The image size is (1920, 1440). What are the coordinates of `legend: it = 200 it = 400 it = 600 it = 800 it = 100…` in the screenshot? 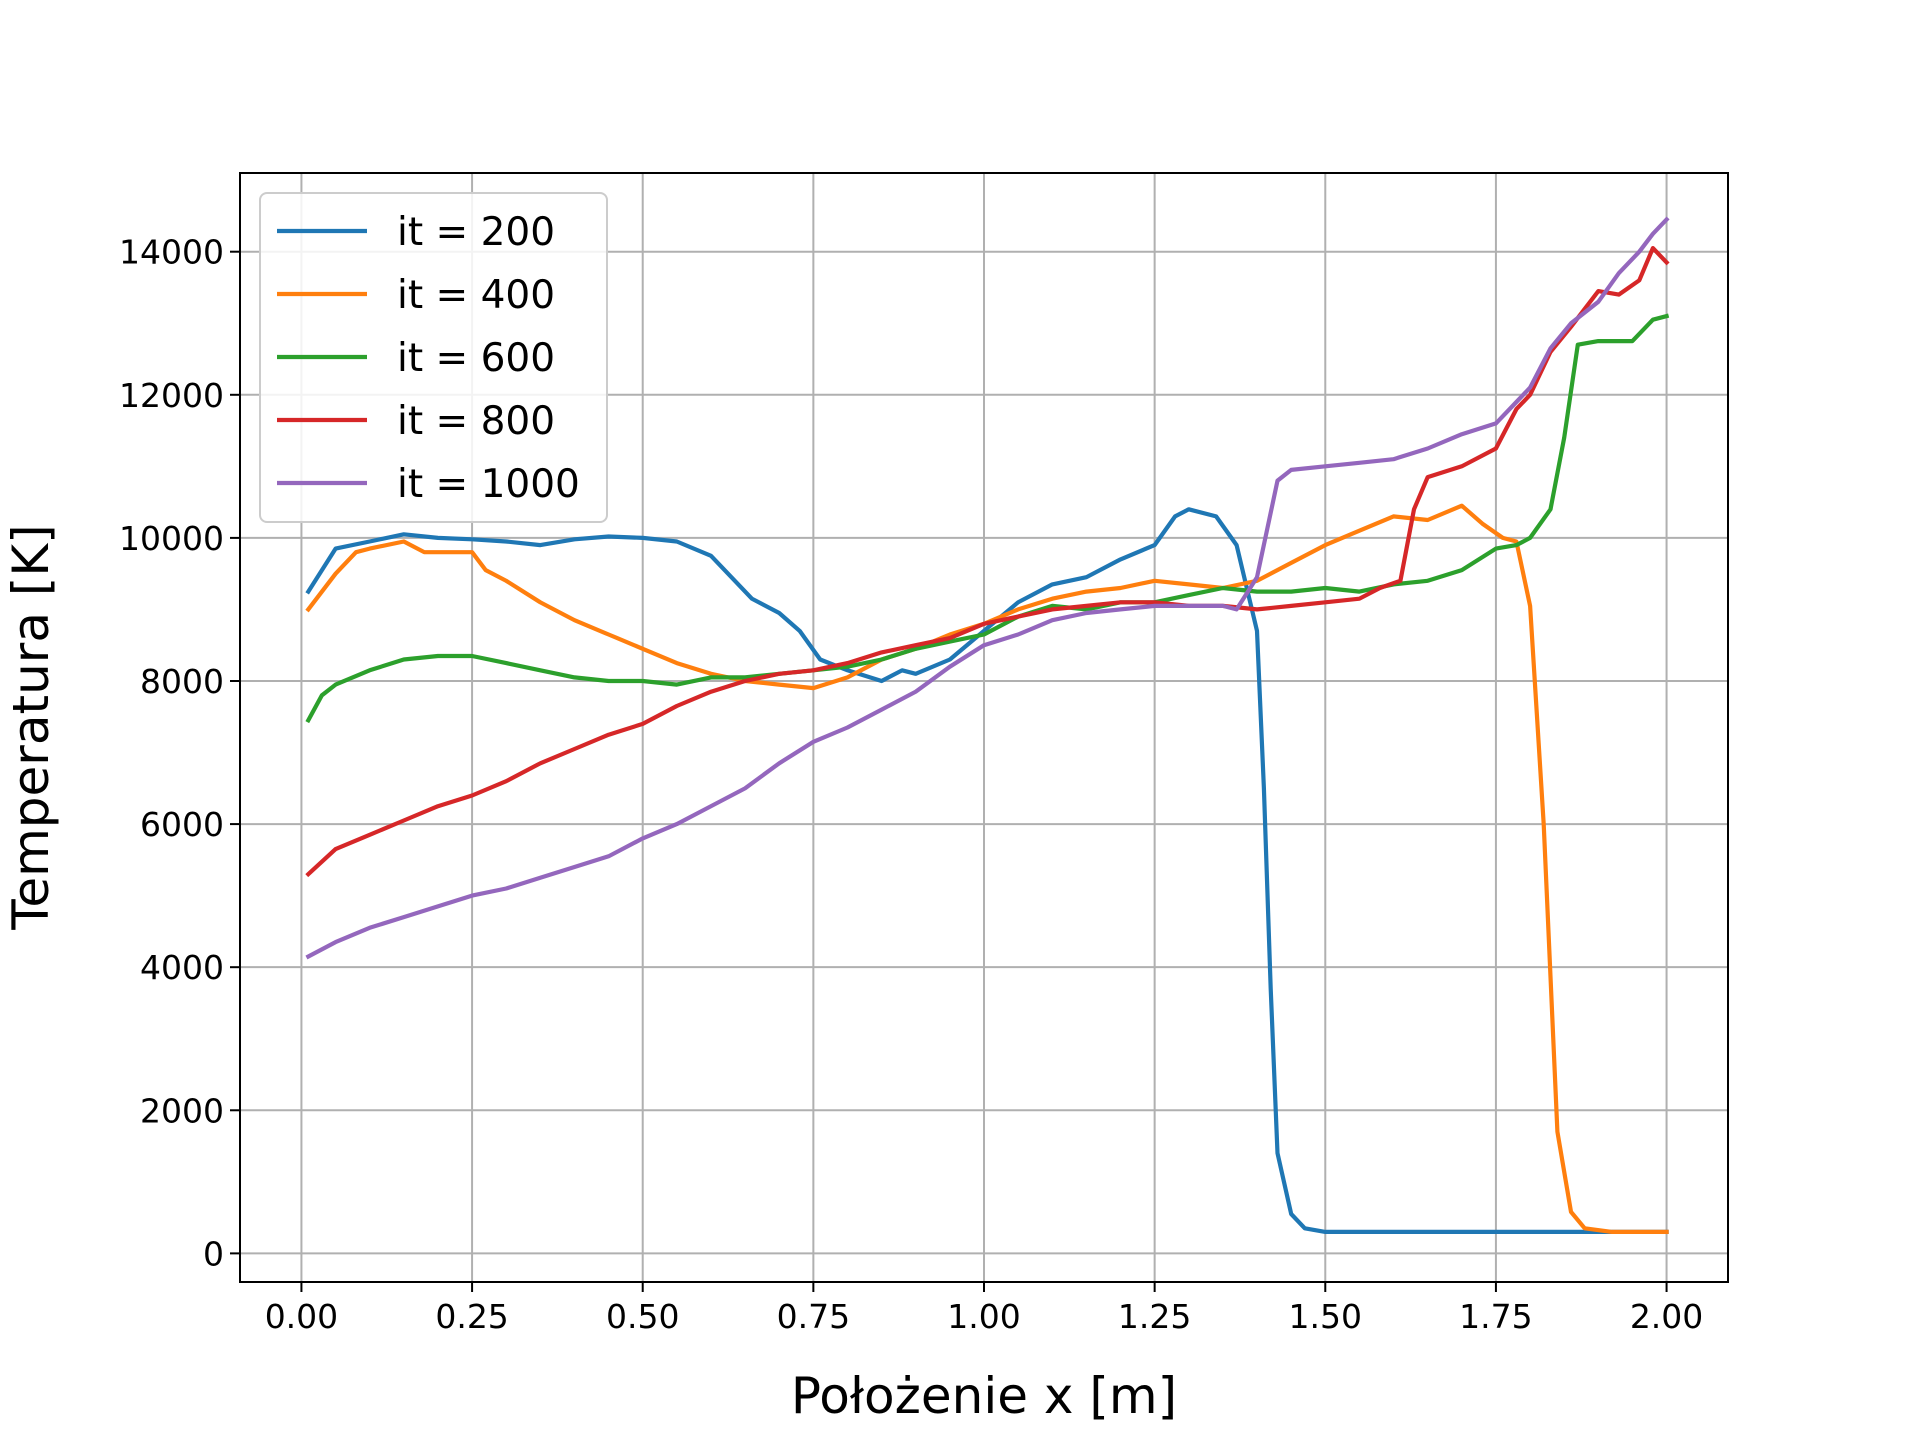 It's located at (433, 357).